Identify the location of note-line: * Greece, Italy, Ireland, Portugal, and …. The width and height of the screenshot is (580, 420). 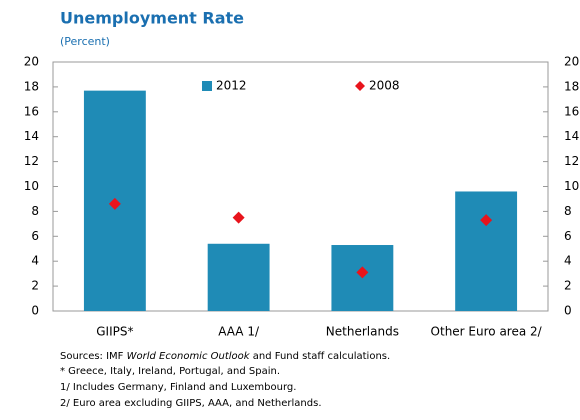
(170, 371).